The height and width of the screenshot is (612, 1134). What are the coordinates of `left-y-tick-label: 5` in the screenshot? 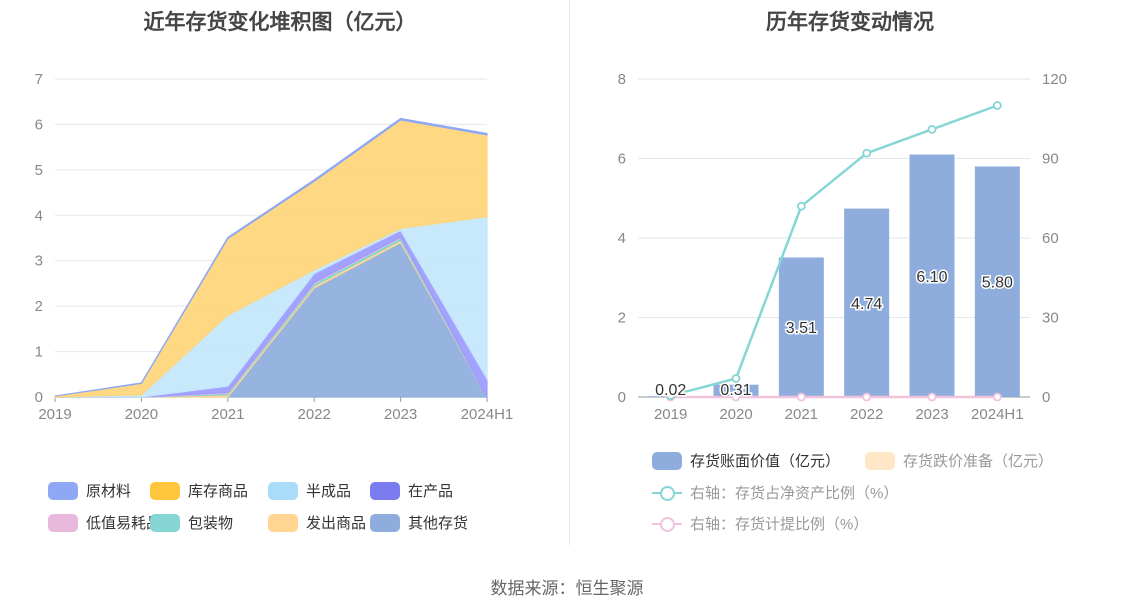 It's located at (39, 170).